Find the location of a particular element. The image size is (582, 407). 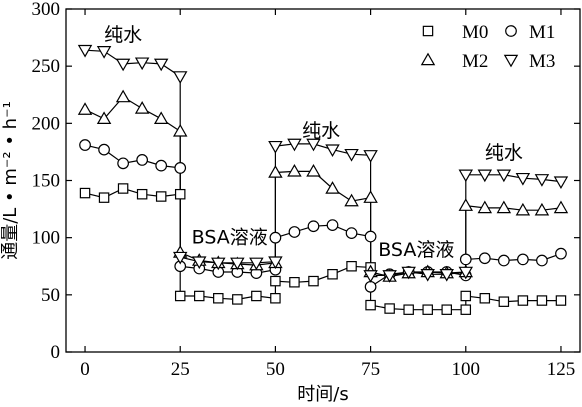

y-tick-label: 150 is located at coordinates (46, 181).